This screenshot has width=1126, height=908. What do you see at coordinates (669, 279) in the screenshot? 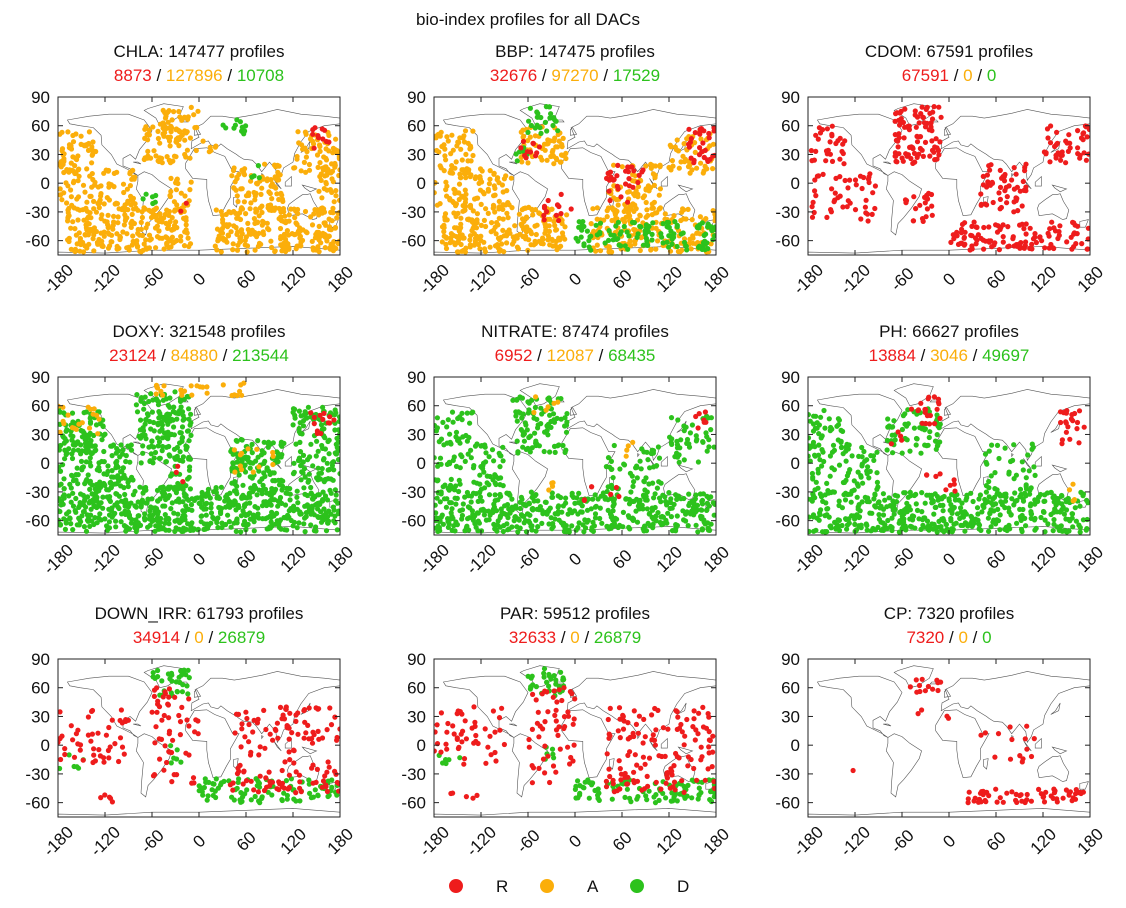
I see `x-tick-label: 120` at bounding box center [669, 279].